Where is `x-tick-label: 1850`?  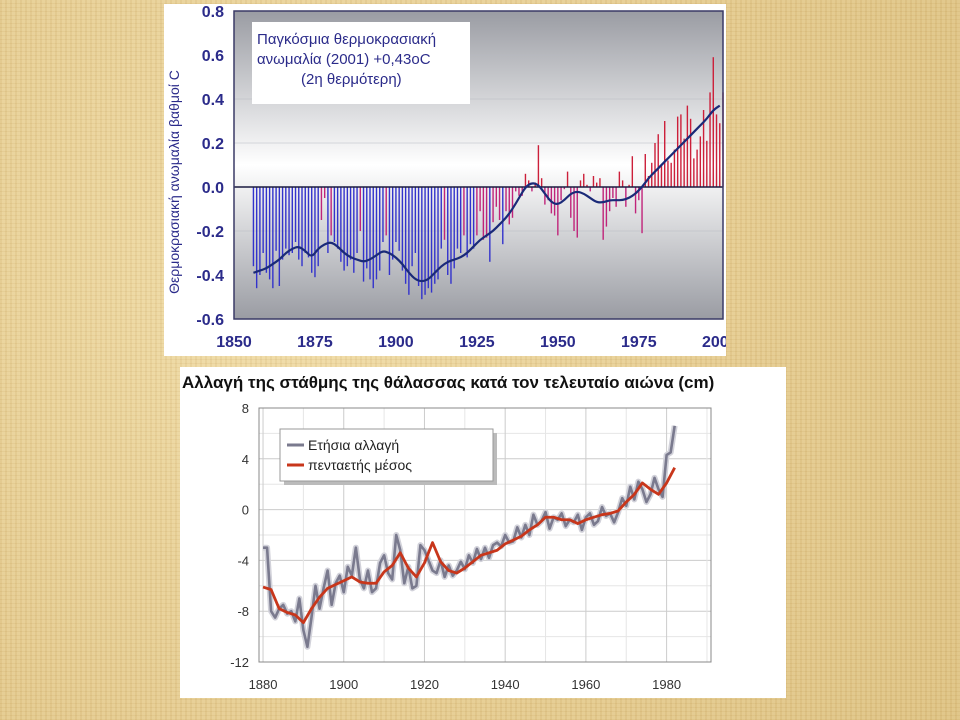 x-tick-label: 1850 is located at coordinates (234, 342).